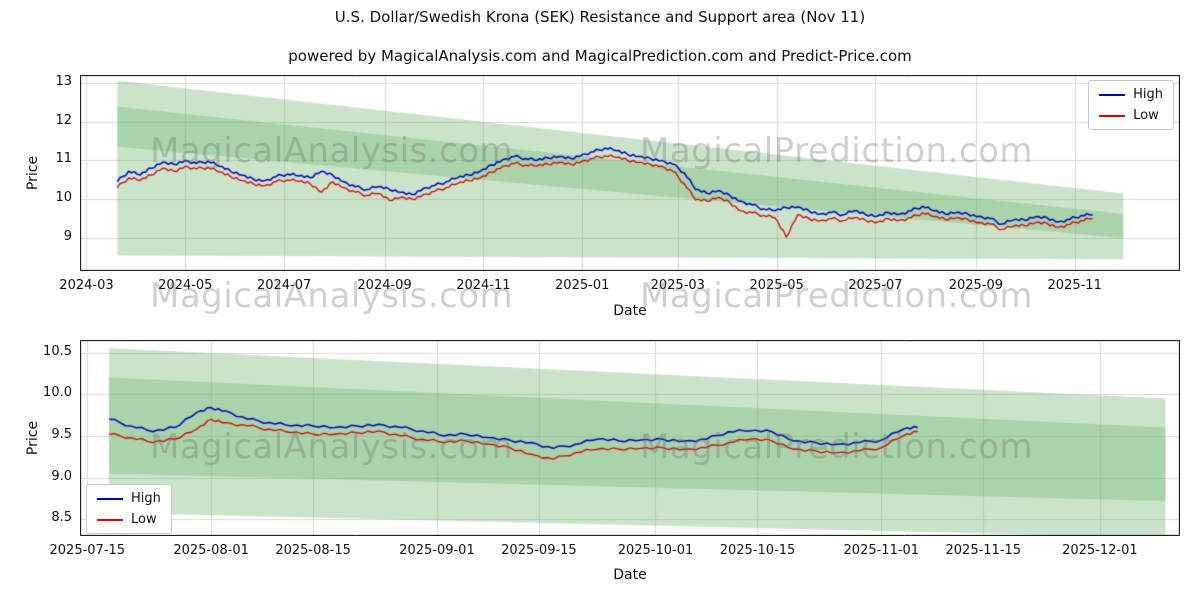 Image resolution: width=1200 pixels, height=600 pixels. Describe the element at coordinates (875, 285) in the screenshot. I see `x-tick-label: 2025-07` at that location.